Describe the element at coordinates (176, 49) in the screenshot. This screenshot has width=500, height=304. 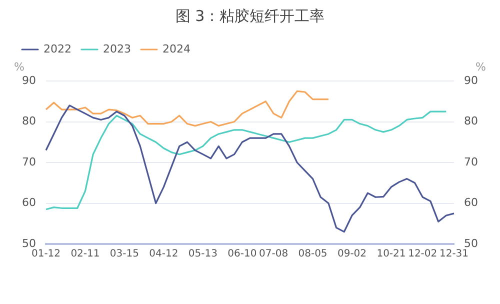
I see `legend-label: 2024` at that location.